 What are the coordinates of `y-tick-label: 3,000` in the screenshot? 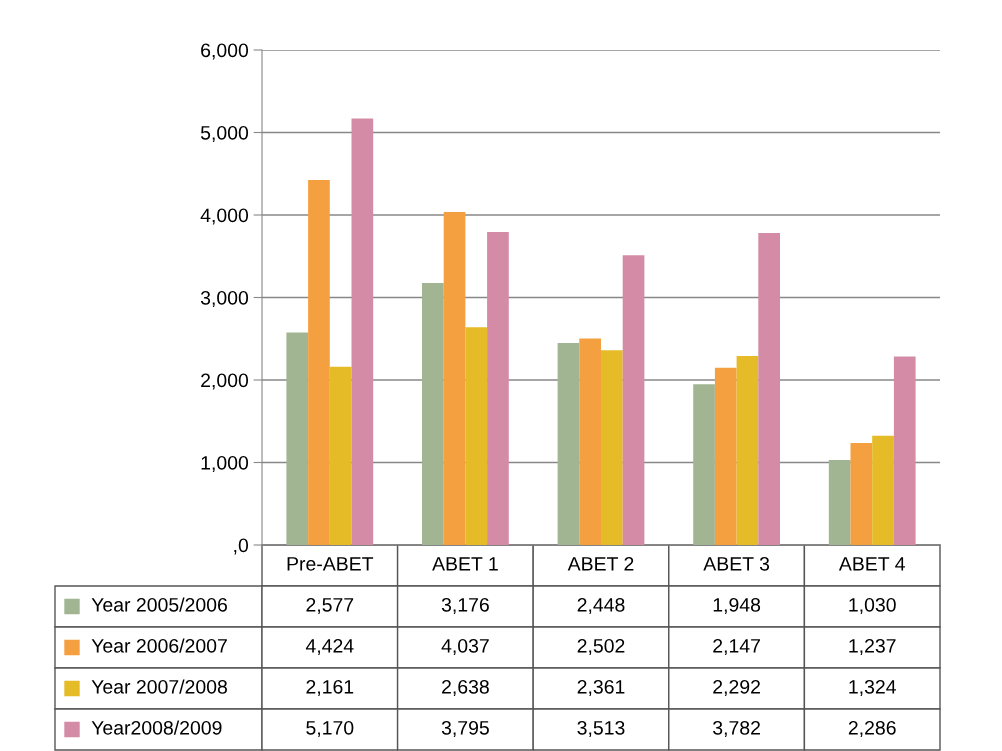 It's located at (224, 299).